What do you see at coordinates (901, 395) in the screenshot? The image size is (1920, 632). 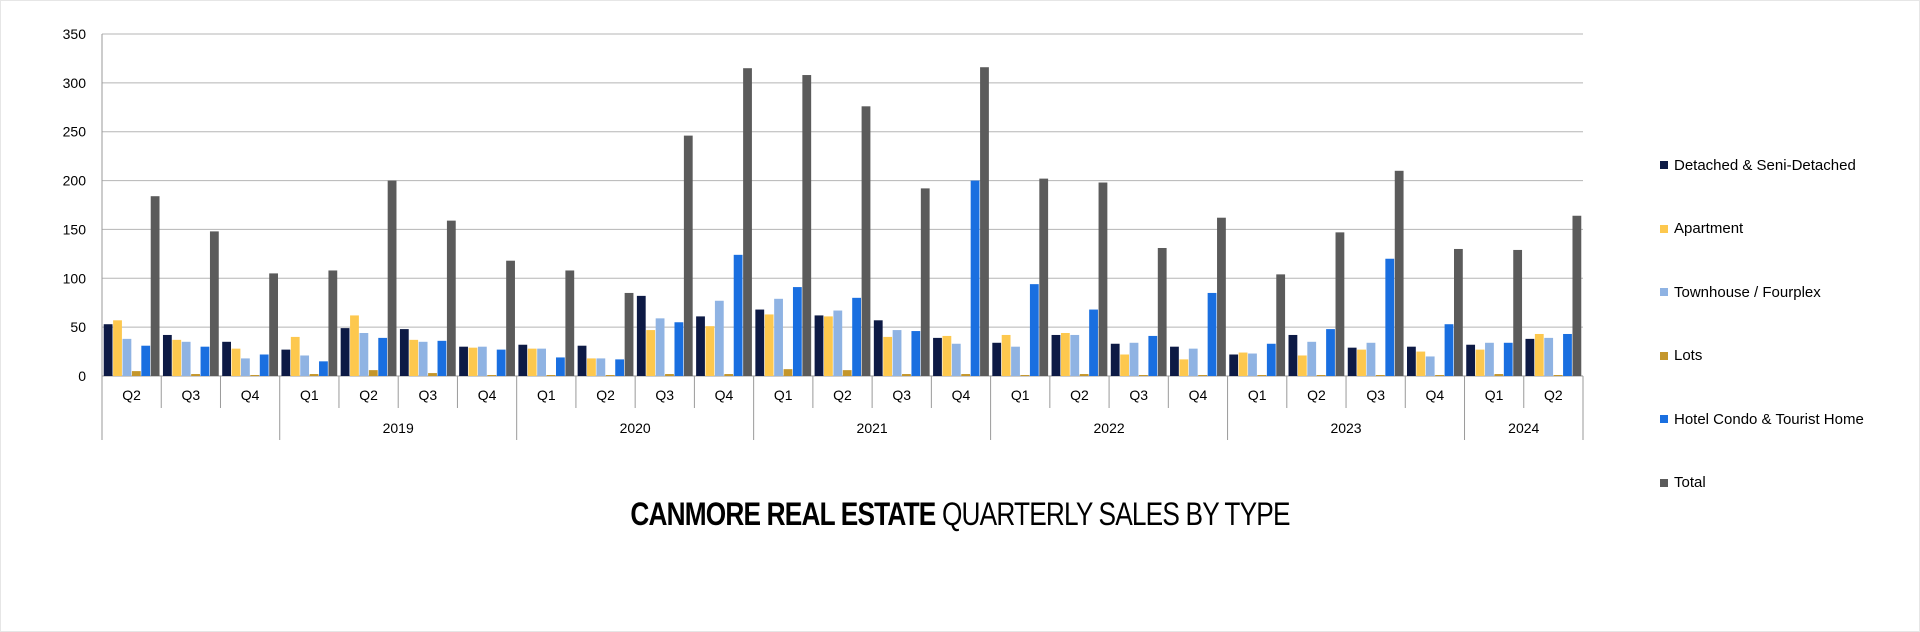 I see `x-tick-label: Q3` at bounding box center [901, 395].